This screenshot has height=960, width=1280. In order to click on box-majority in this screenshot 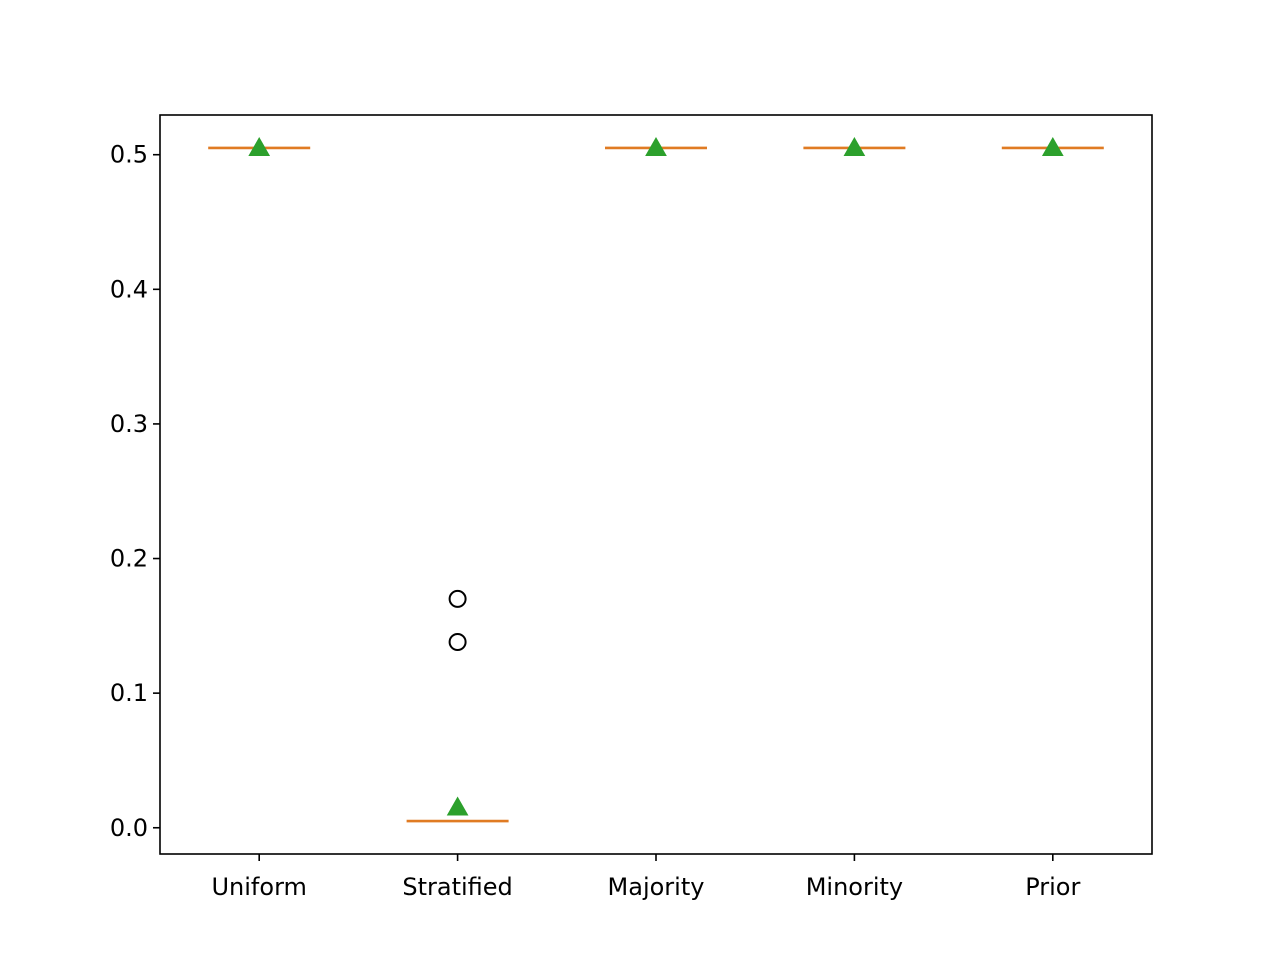, I will do `click(656, 146)`.